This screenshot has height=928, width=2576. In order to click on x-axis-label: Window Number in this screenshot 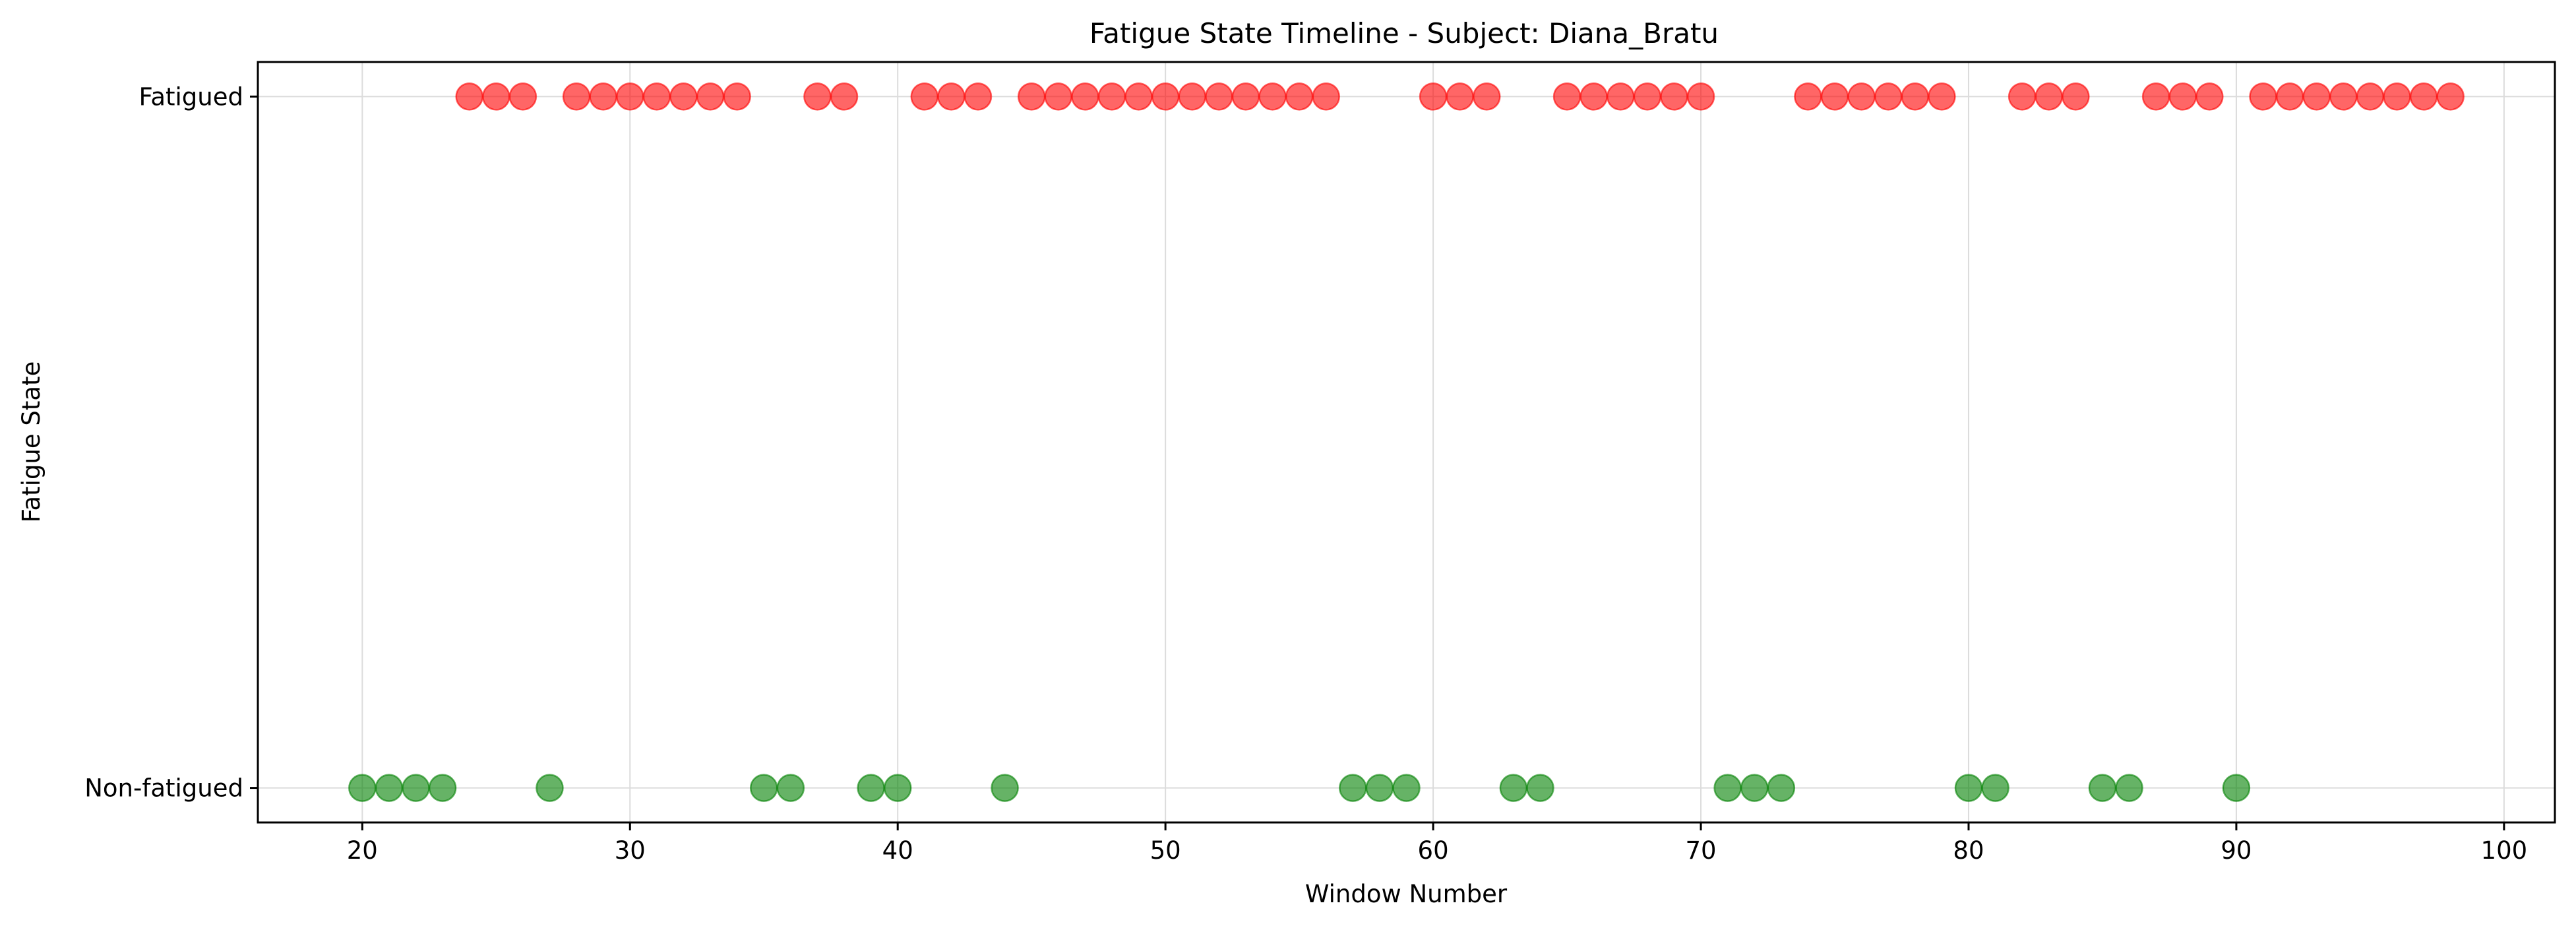, I will do `click(1406, 894)`.